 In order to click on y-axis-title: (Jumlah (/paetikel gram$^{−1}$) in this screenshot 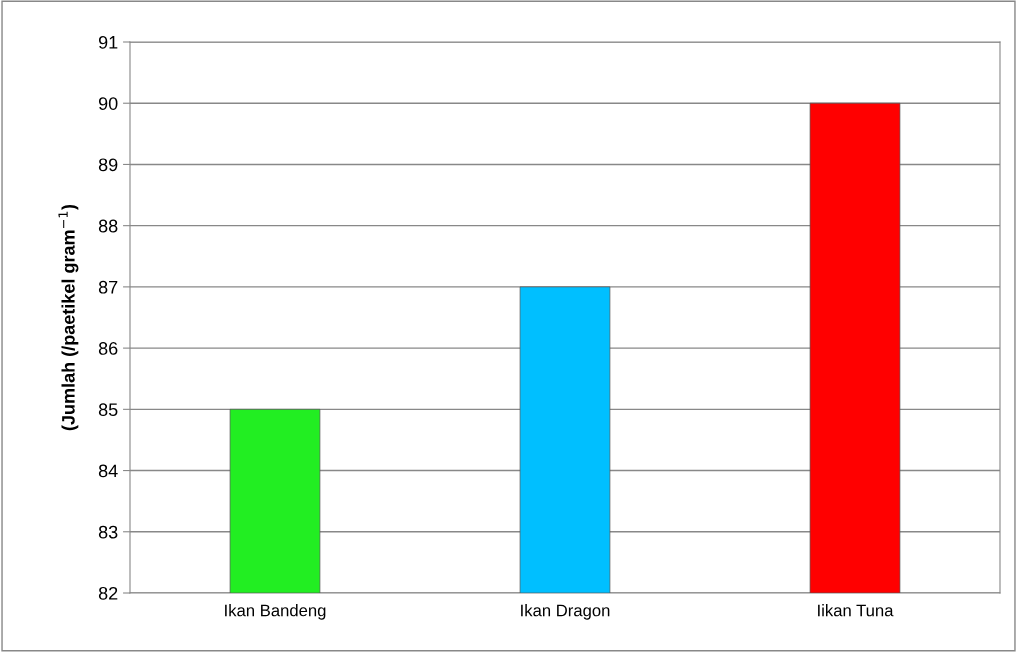, I will do `click(68, 317)`.